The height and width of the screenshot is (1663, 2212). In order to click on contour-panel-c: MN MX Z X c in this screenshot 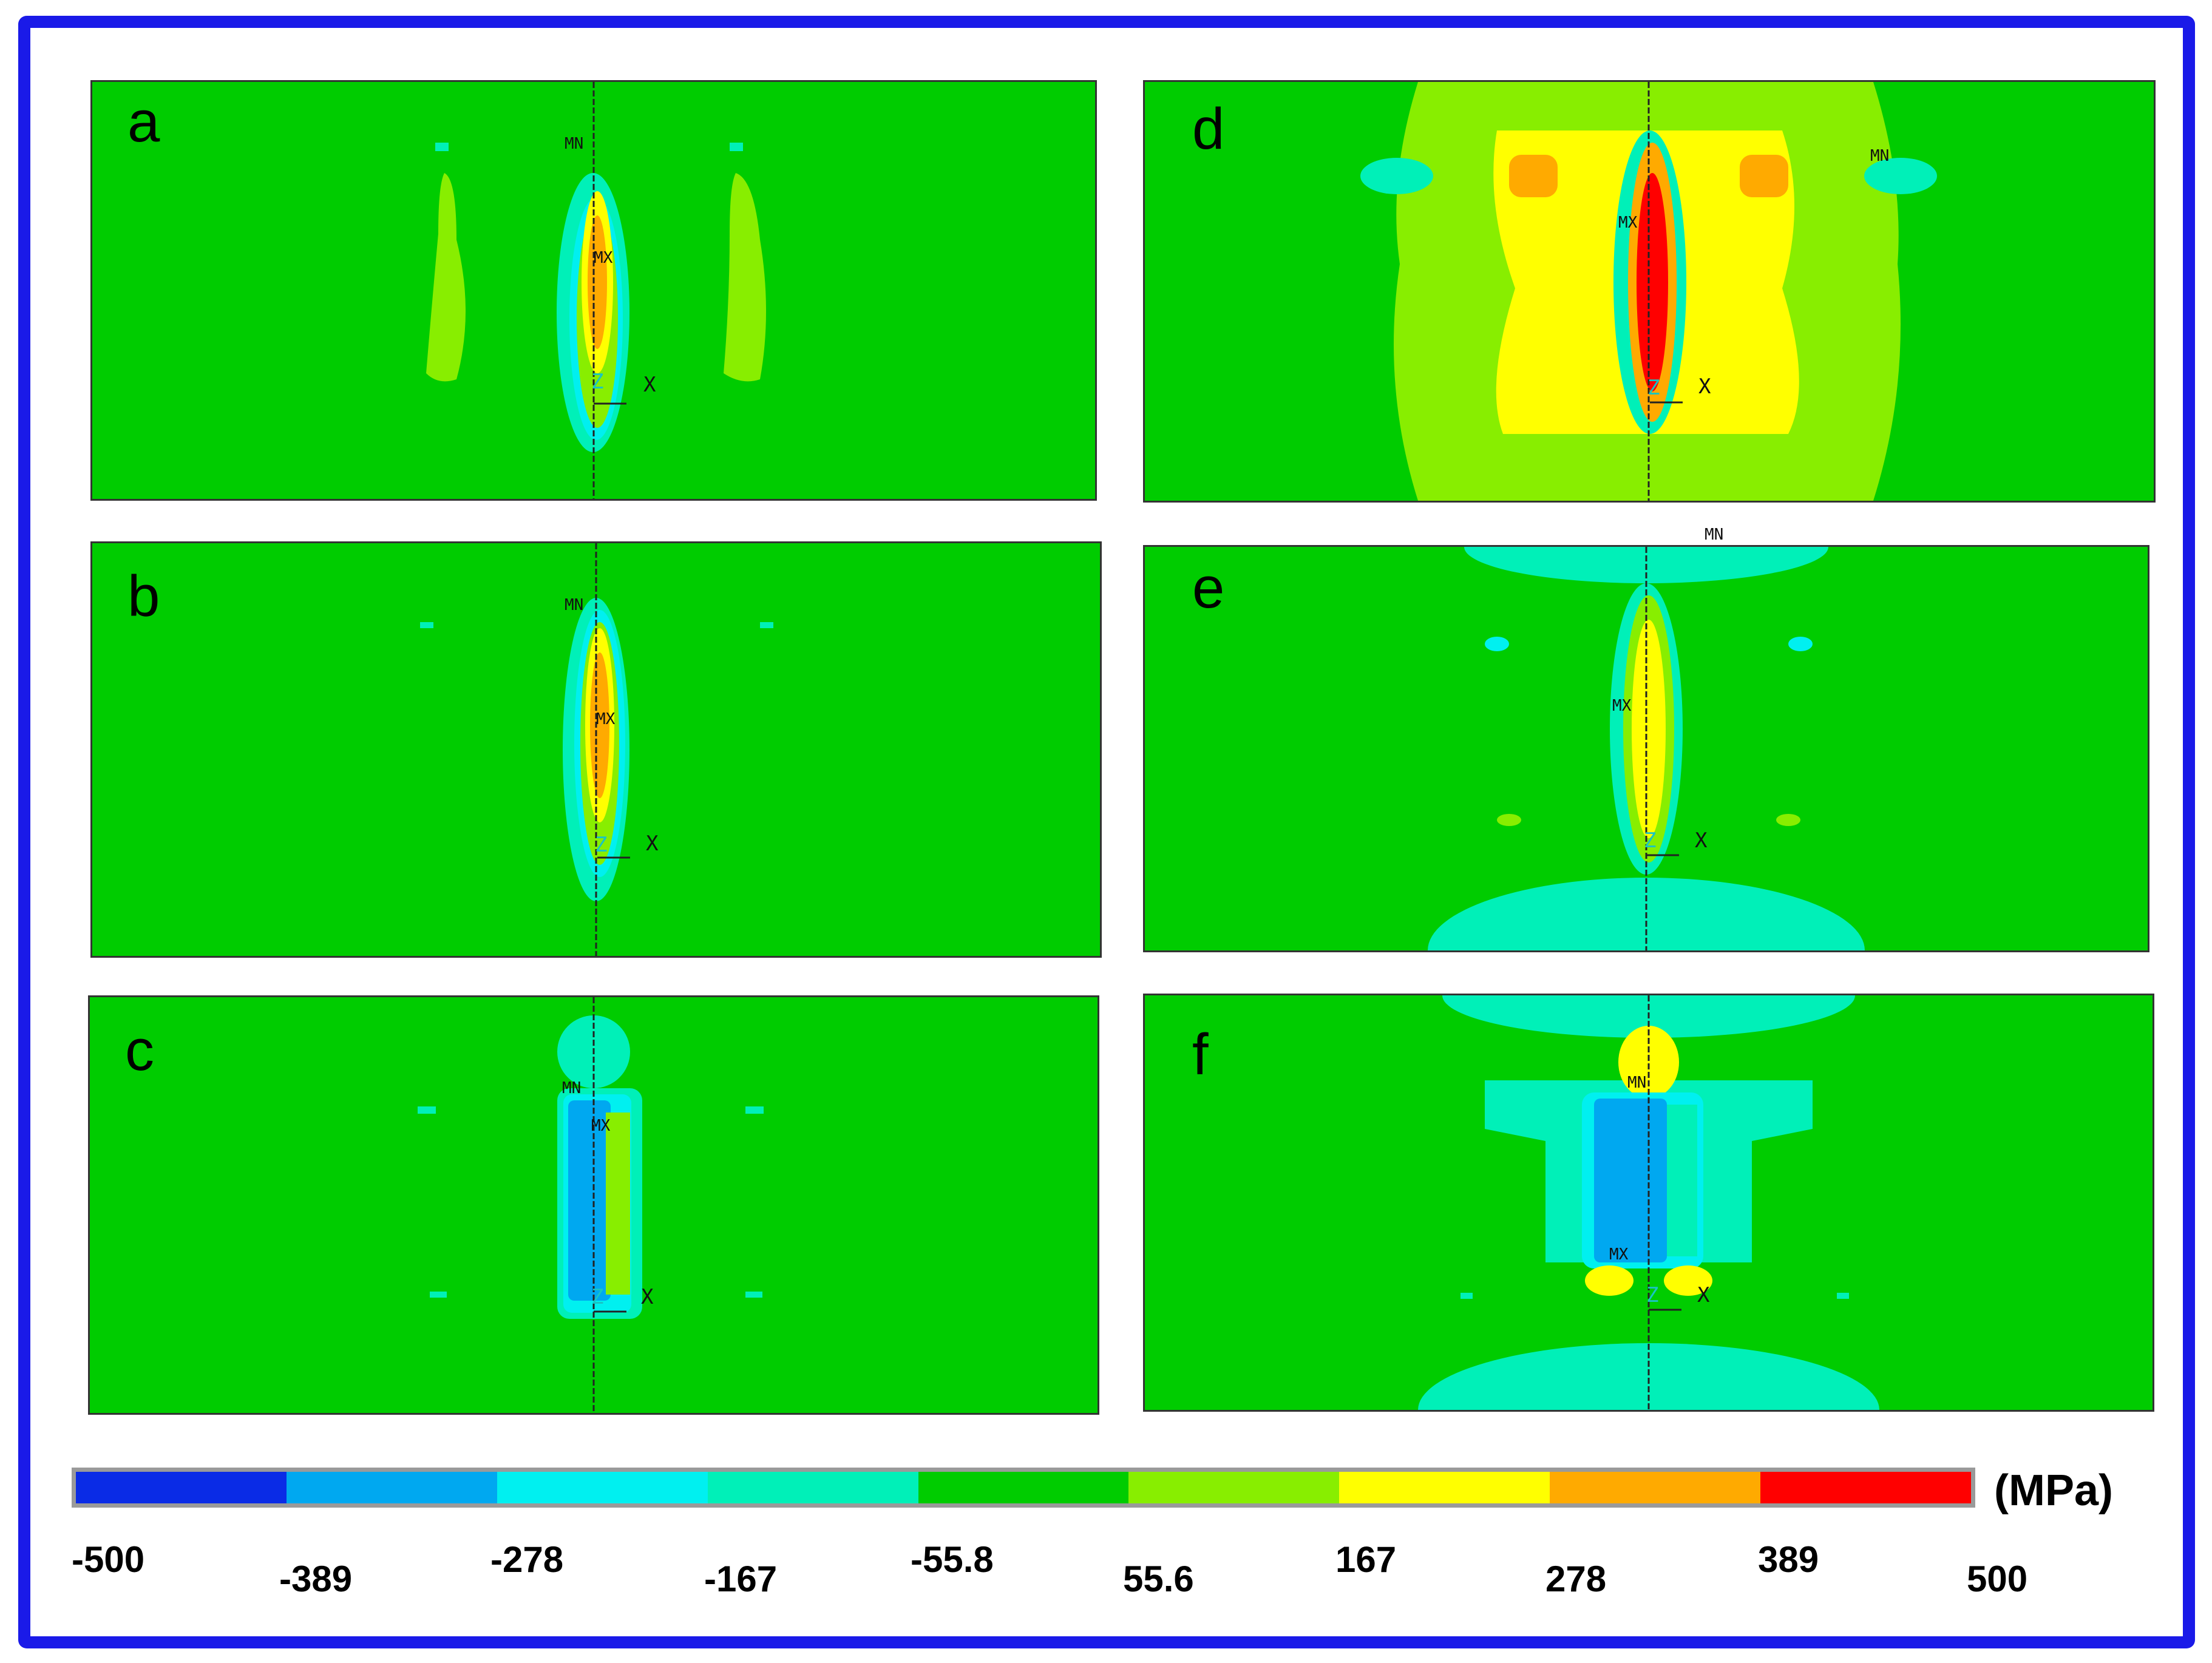, I will do `click(593, 1205)`.